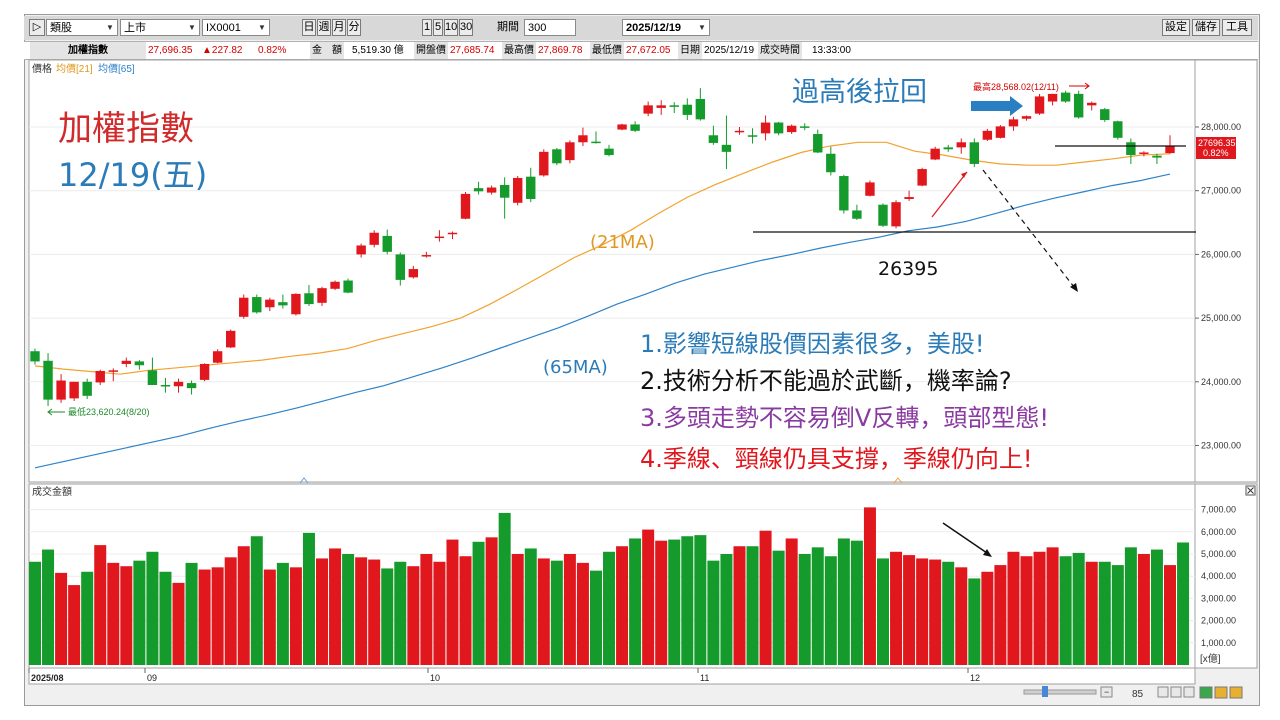 The height and width of the screenshot is (720, 1280). I want to click on print-button, so click(1221, 692).